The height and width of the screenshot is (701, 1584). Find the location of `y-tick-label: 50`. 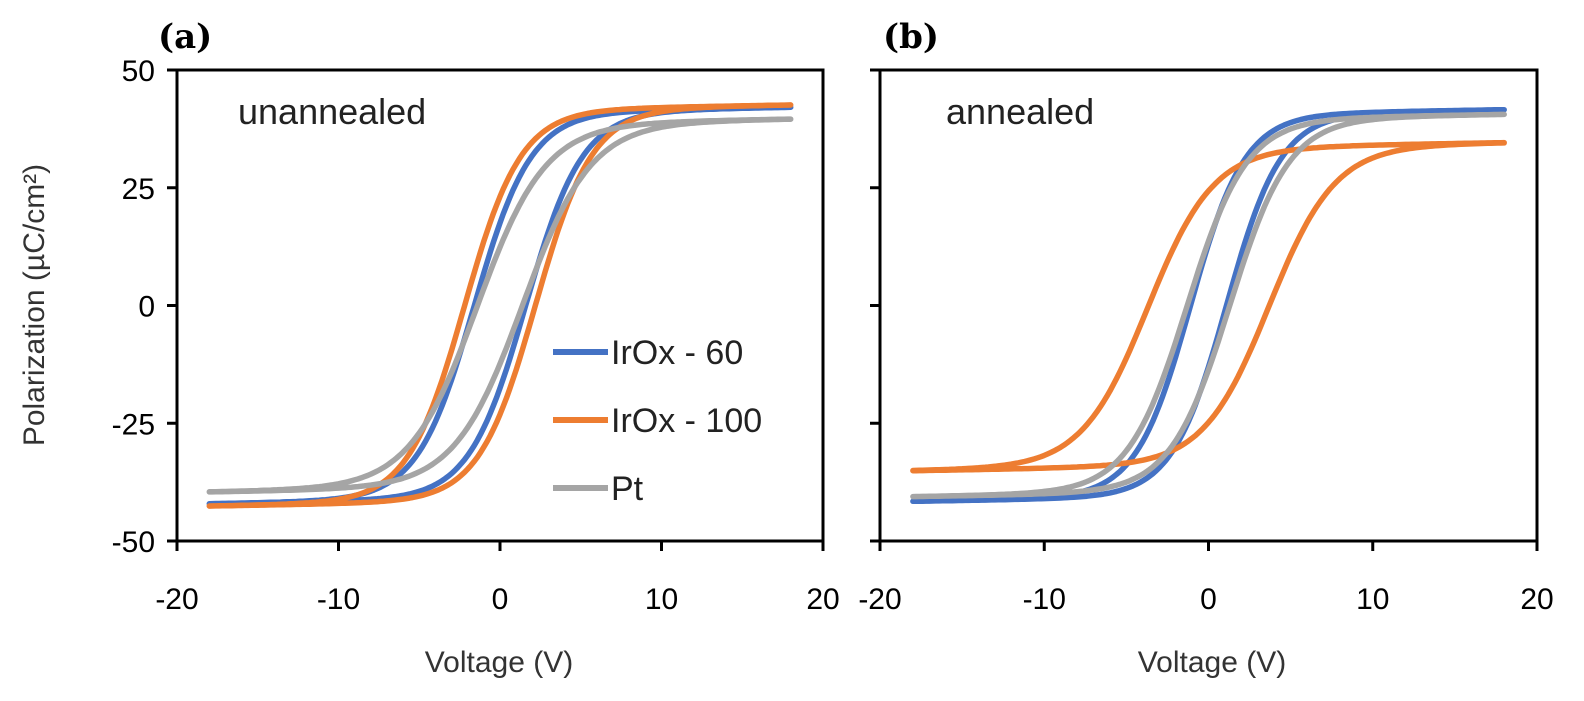

y-tick-label: 50 is located at coordinates (138, 71).